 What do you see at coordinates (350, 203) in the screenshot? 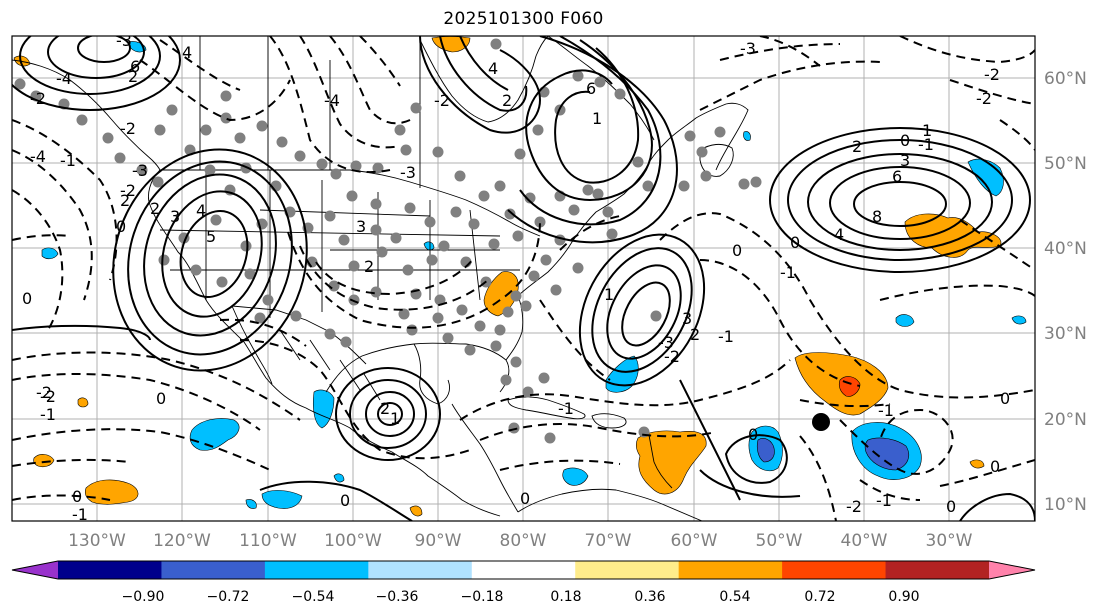
I see `border-us-canada` at bounding box center [350, 203].